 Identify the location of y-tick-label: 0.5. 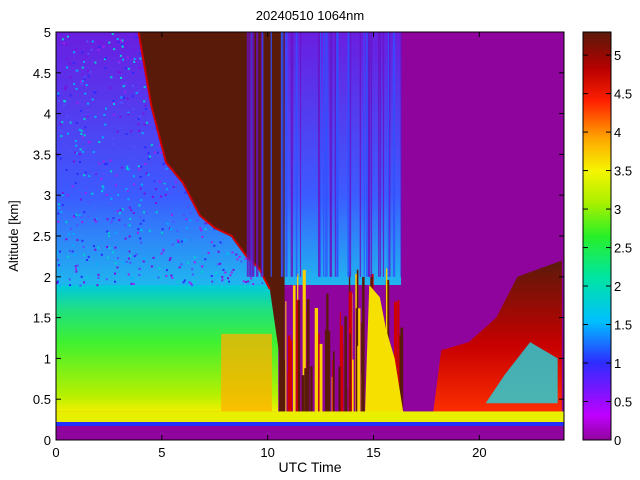
(42, 399).